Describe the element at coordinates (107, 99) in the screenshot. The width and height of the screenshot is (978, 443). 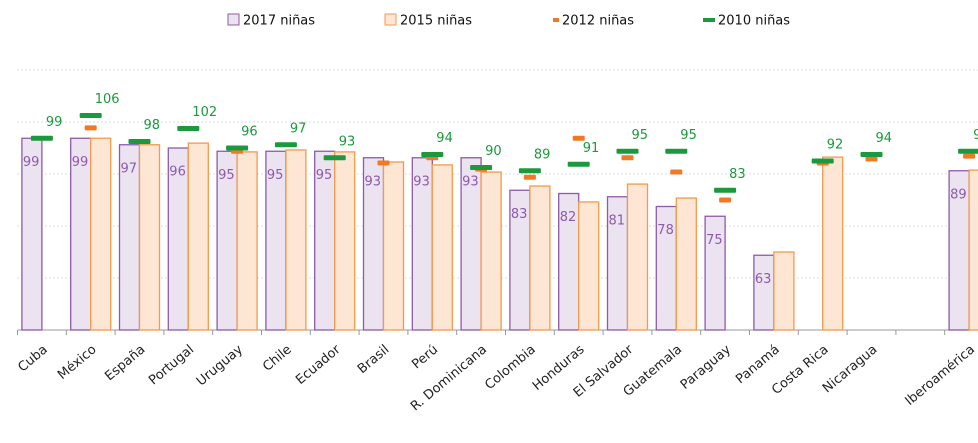
I see `data-label: 106` at that location.